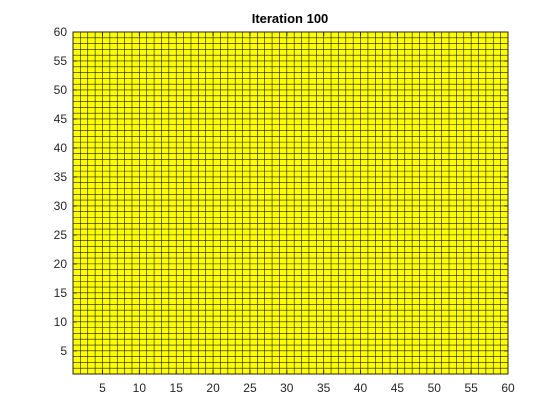 Image resolution: width=560 pixels, height=420 pixels. What do you see at coordinates (61, 322) in the screenshot?
I see `y-tick-label: 10` at bounding box center [61, 322].